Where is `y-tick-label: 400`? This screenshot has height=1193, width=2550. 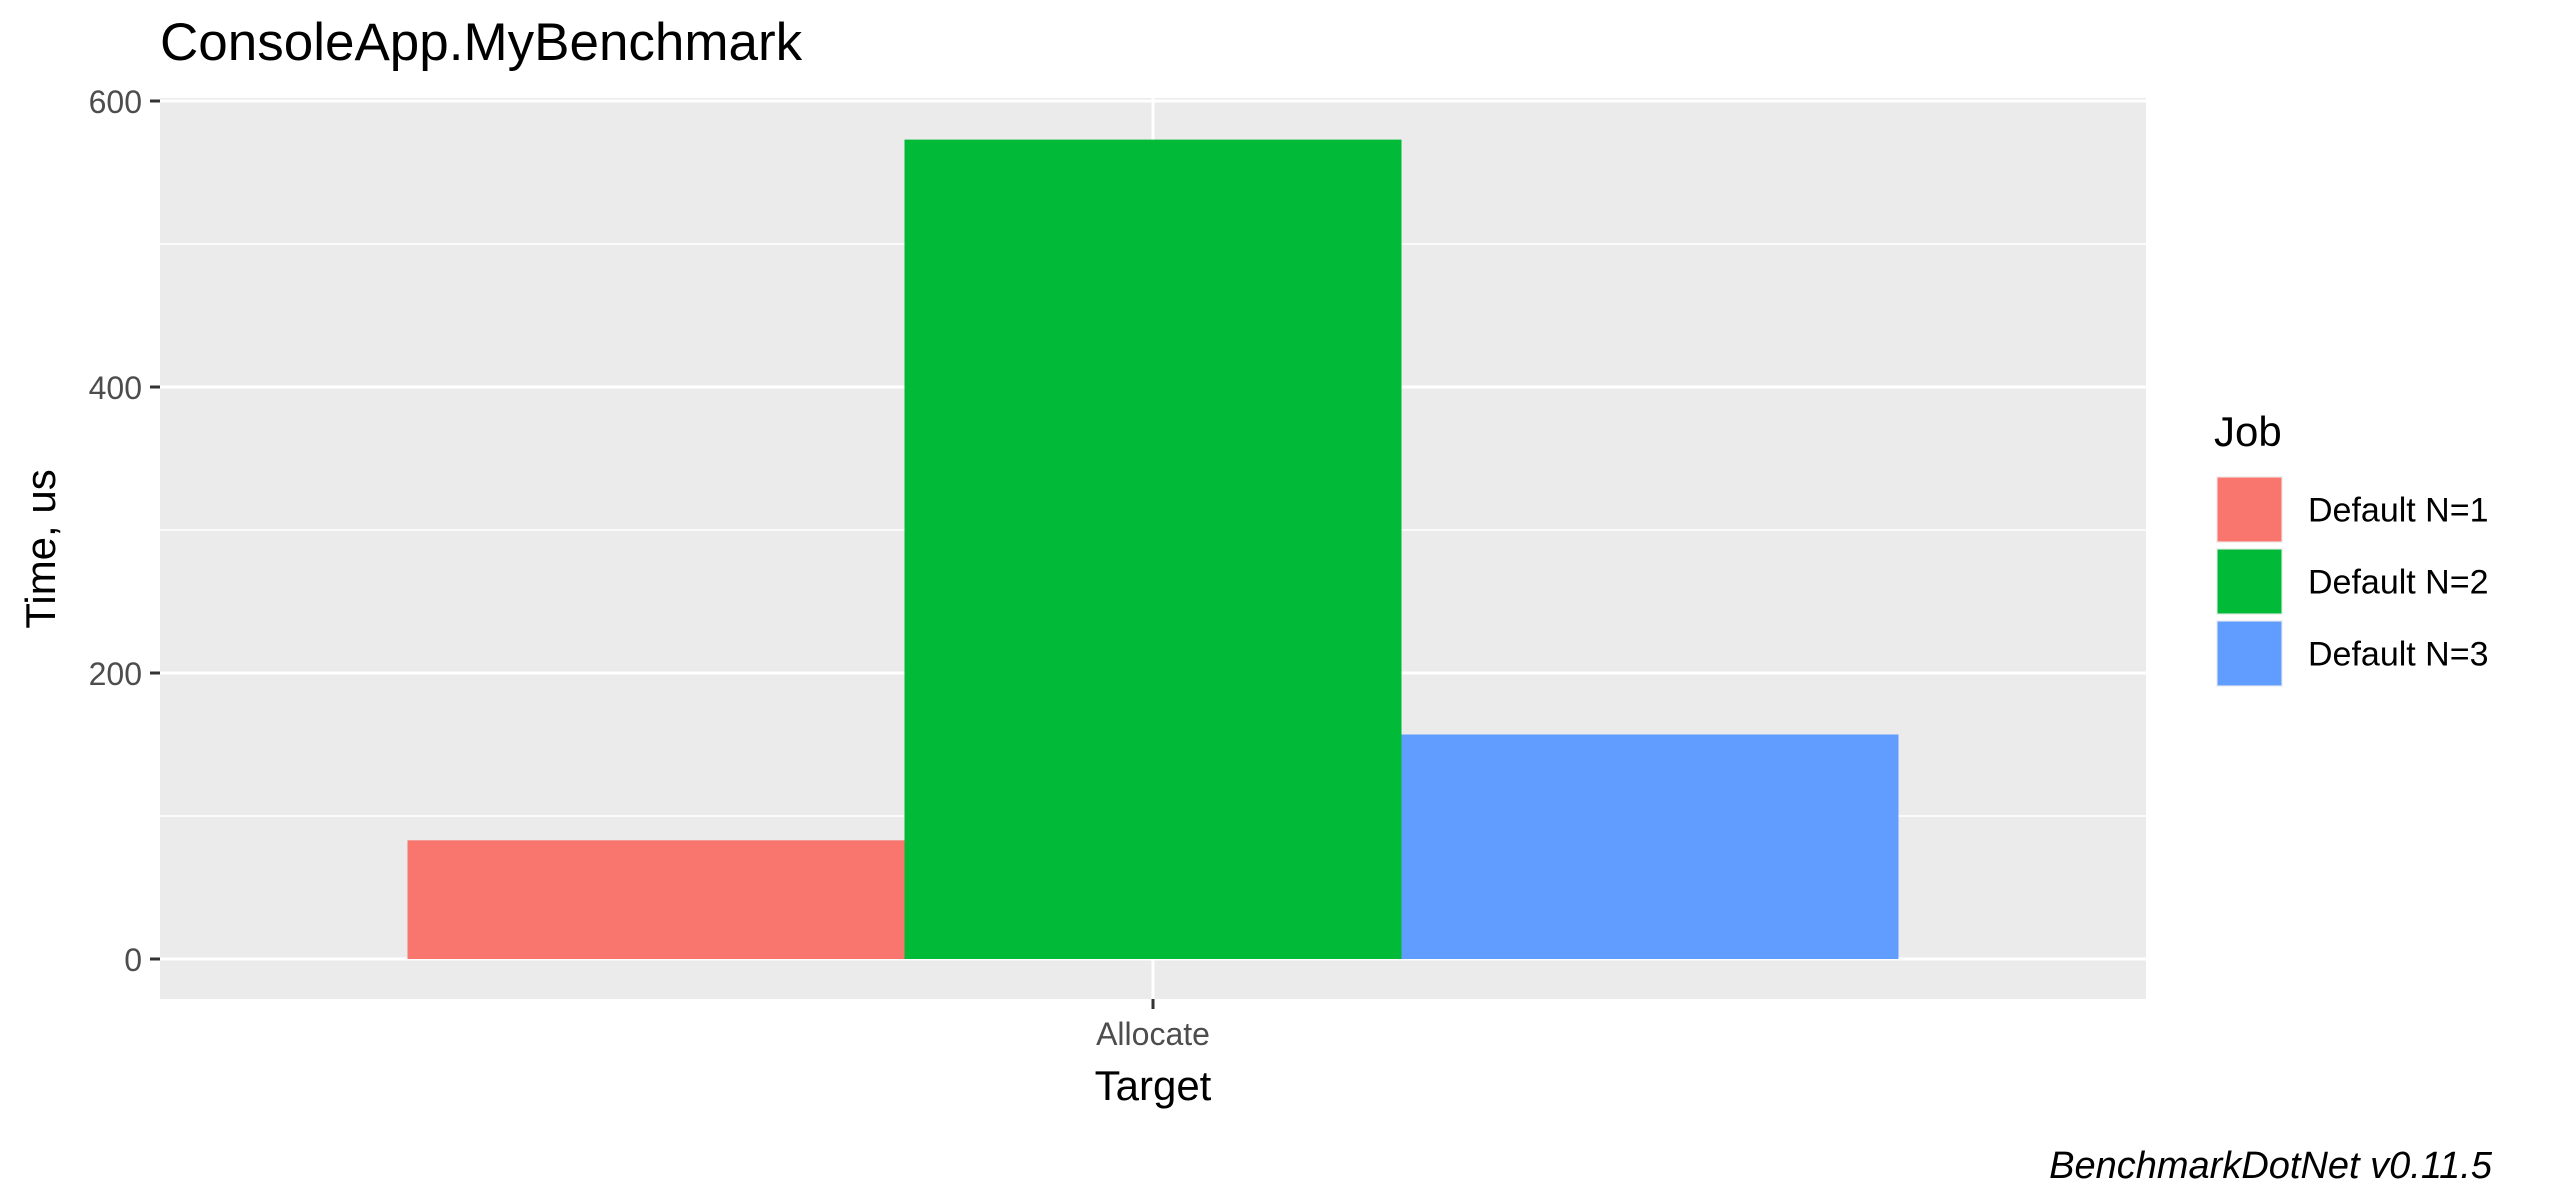 y-tick-label: 400 is located at coordinates (115, 388).